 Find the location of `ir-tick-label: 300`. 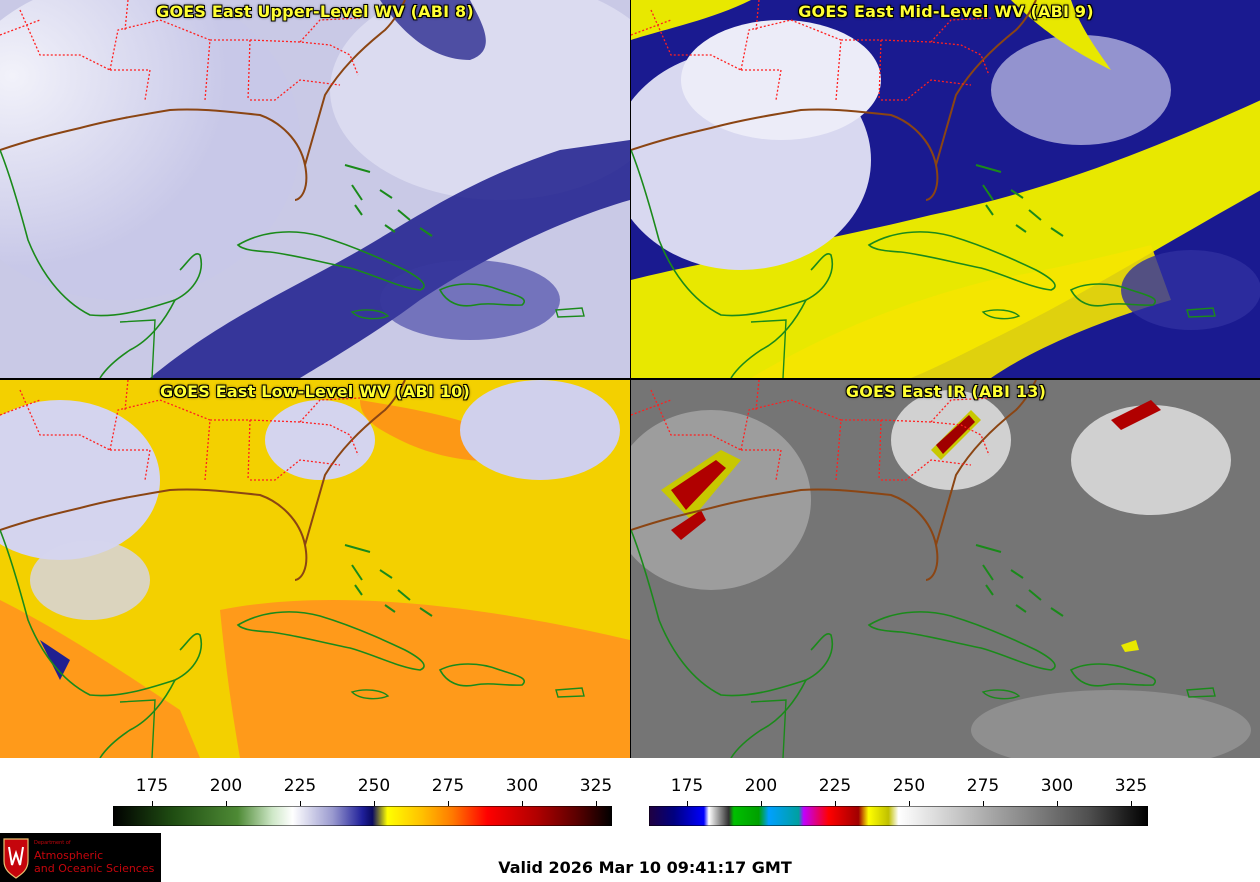

ir-tick-label: 300 is located at coordinates (1057, 786).